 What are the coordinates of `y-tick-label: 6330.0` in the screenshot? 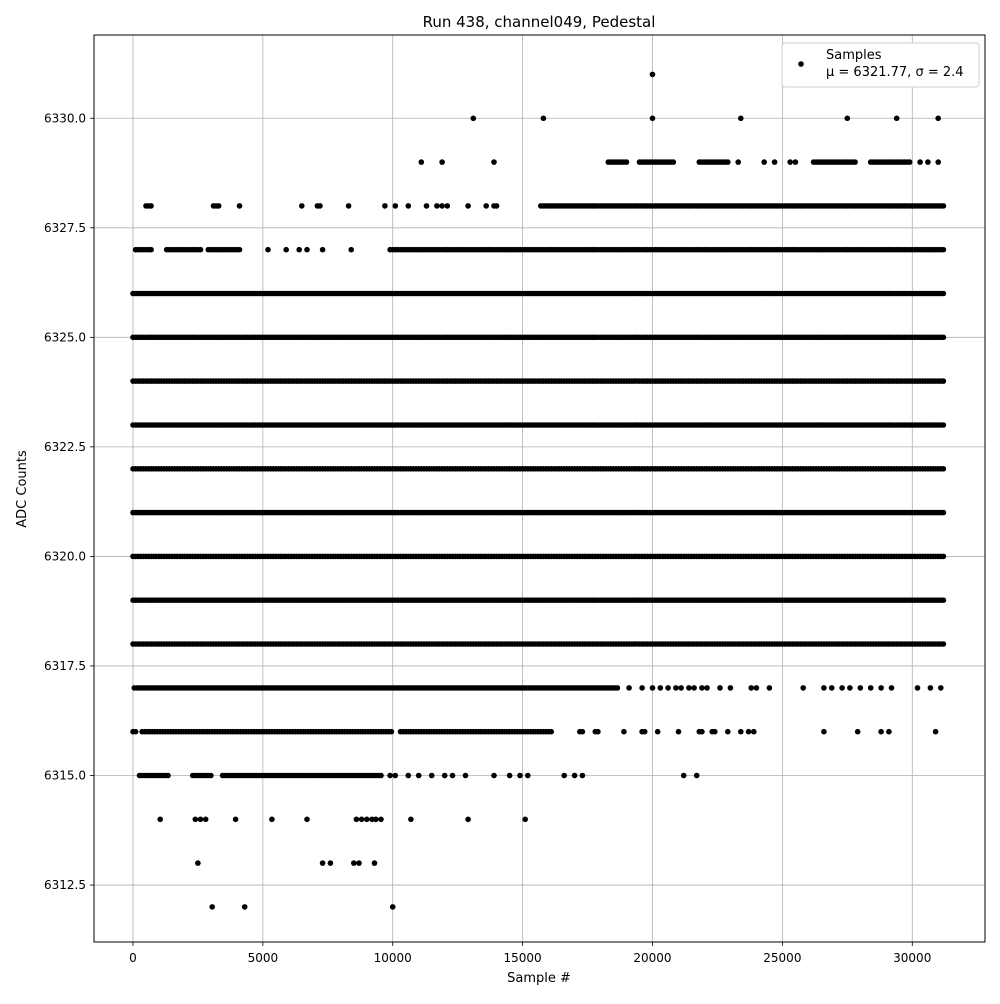 It's located at (65, 118).